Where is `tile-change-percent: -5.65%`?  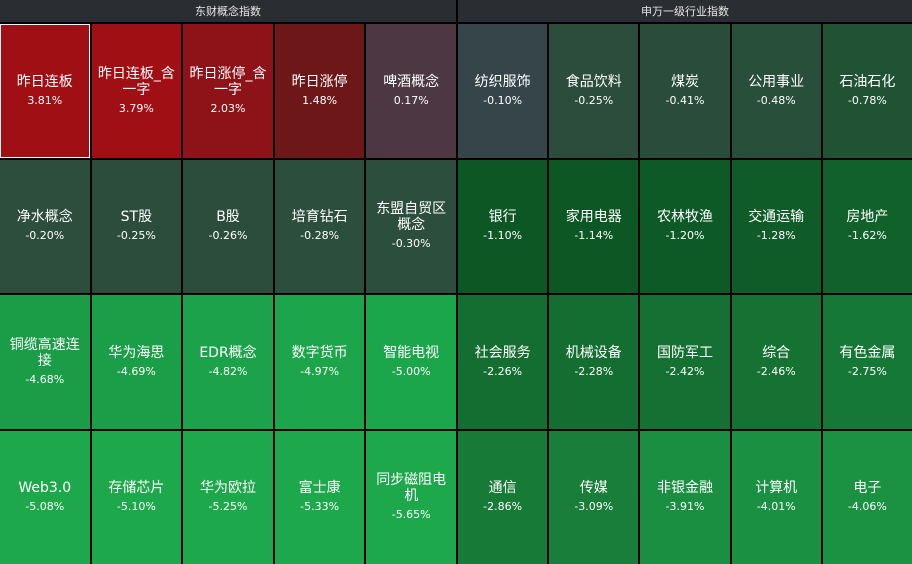 tile-change-percent: -5.65% is located at coordinates (411, 515).